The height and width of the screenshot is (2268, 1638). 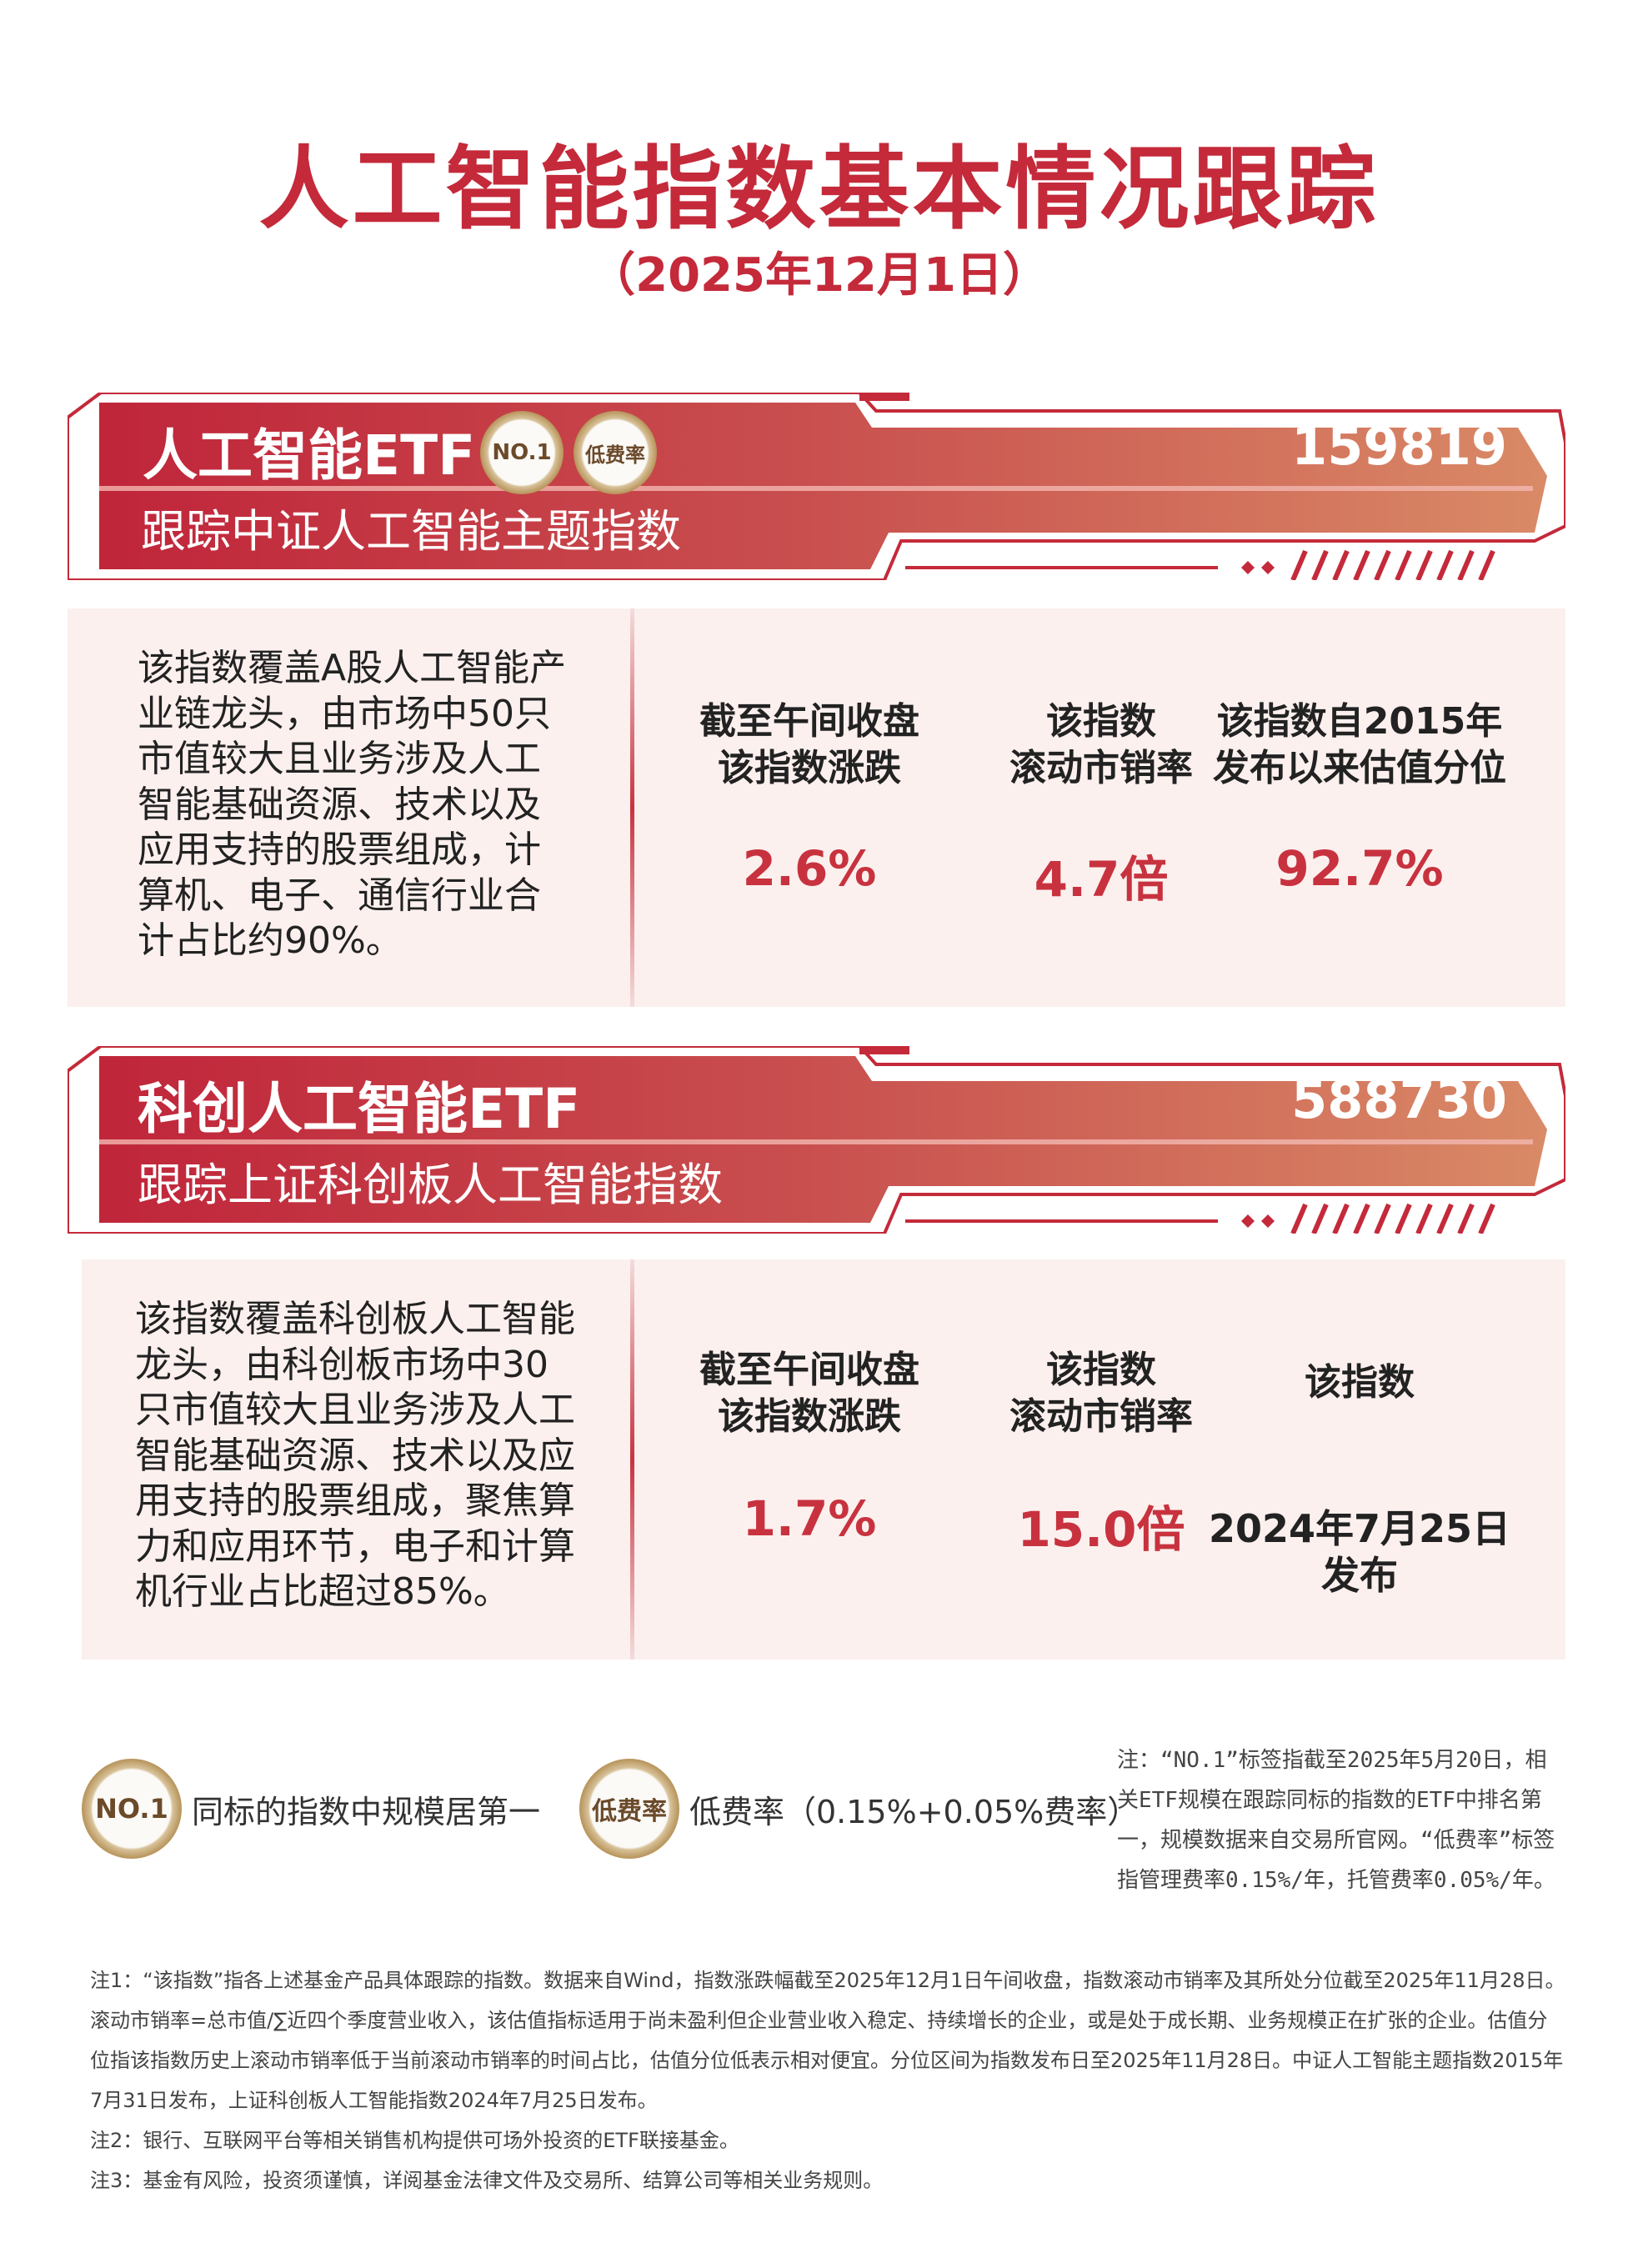 I want to click on desc-line: 力和应用环节，电子和计算, so click(x=355, y=1546).